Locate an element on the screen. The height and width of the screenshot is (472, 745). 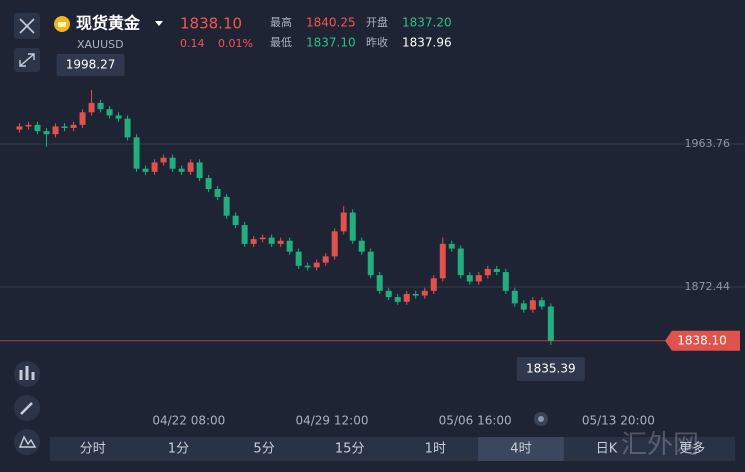
tabs: 分时 1分 5分 15分 1时 4时 日K 更多 is located at coordinates (392, 449).